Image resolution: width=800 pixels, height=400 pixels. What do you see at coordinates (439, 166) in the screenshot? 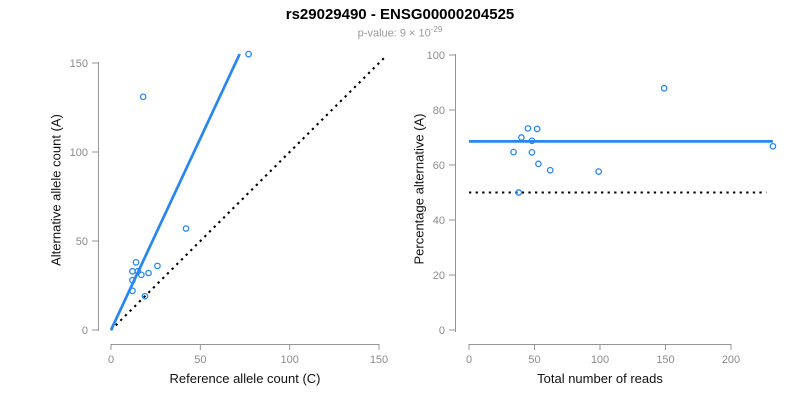
I see `y-tick-label: 60` at bounding box center [439, 166].